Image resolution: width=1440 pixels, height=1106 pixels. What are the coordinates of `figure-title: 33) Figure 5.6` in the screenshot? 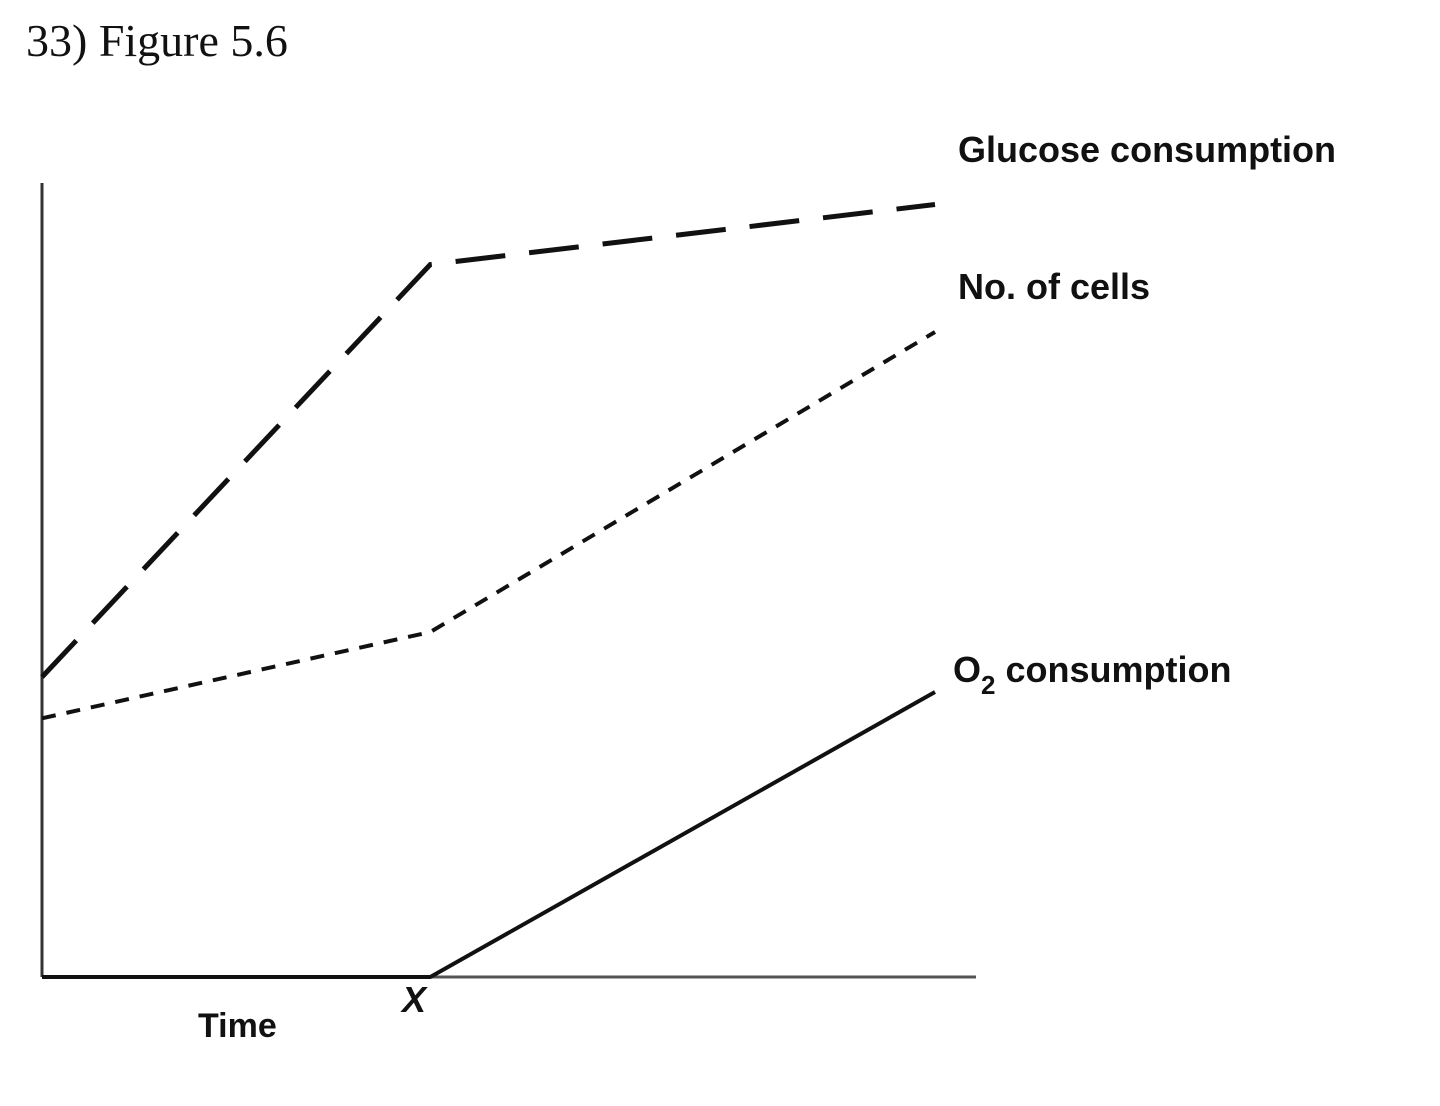 It's located at (157, 40).